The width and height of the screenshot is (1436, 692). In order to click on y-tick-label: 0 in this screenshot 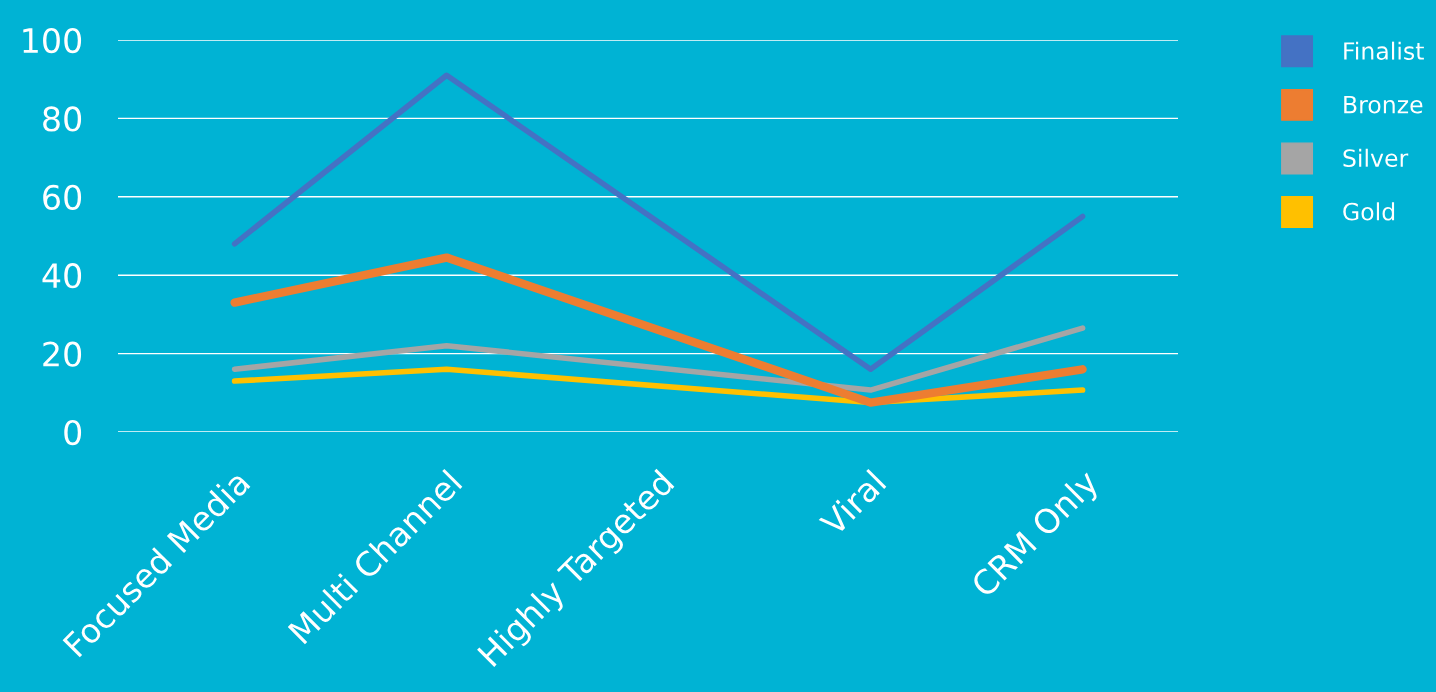, I will do `click(73, 432)`.